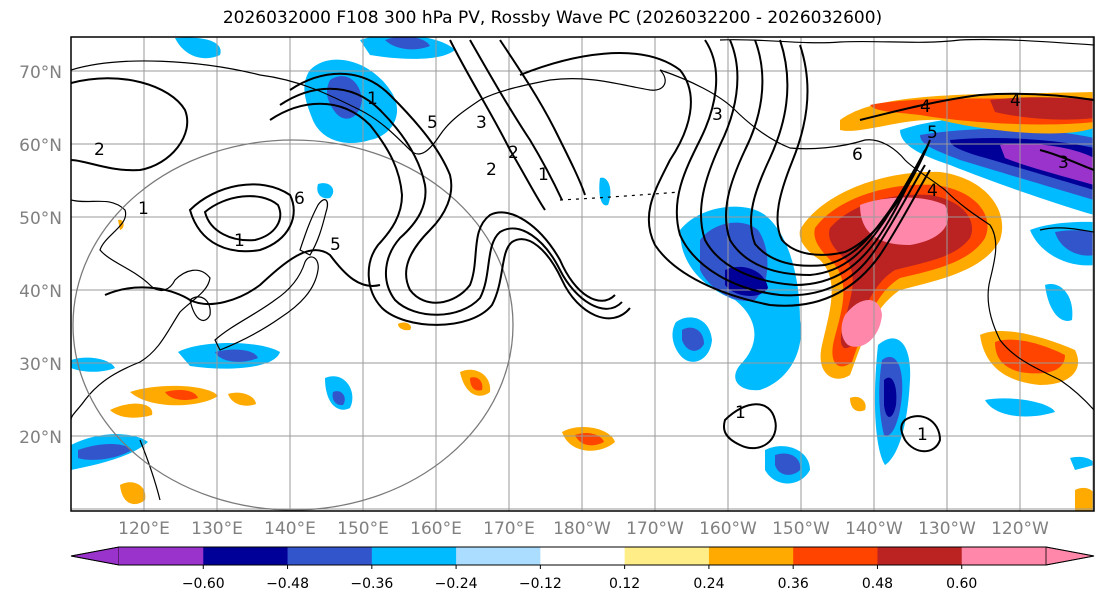  Describe the element at coordinates (40, 73) in the screenshot. I see `latitude-label: 70°N` at that location.